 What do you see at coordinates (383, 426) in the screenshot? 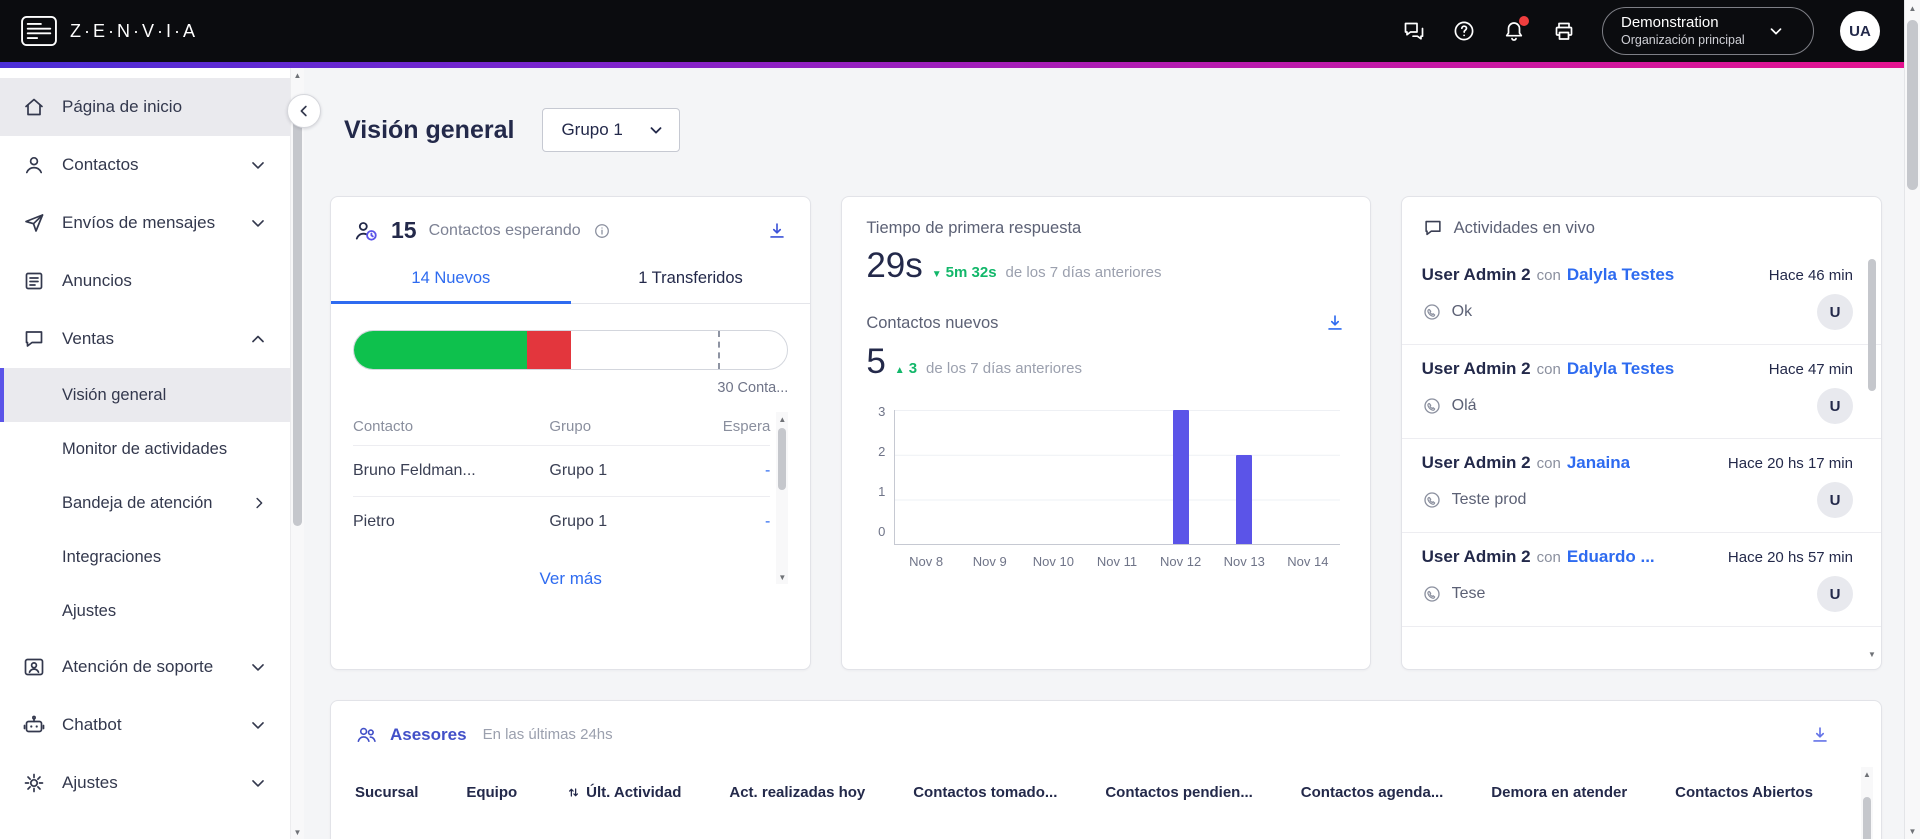
I see `column-header-contacto: Contacto` at bounding box center [383, 426].